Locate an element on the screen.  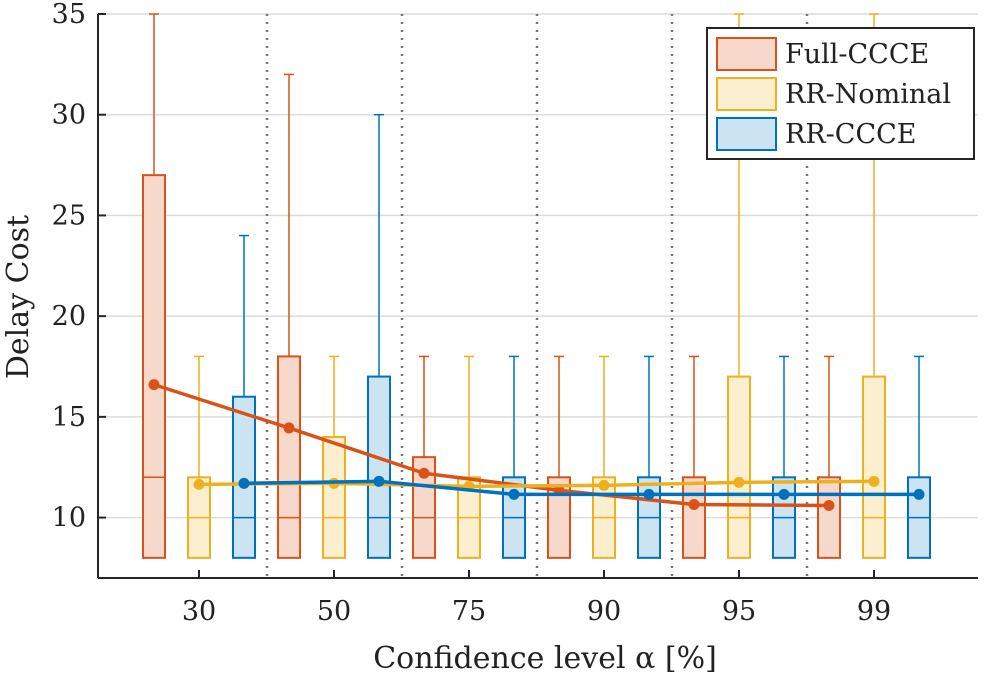
y-tick-label: 10 is located at coordinates (69, 518).